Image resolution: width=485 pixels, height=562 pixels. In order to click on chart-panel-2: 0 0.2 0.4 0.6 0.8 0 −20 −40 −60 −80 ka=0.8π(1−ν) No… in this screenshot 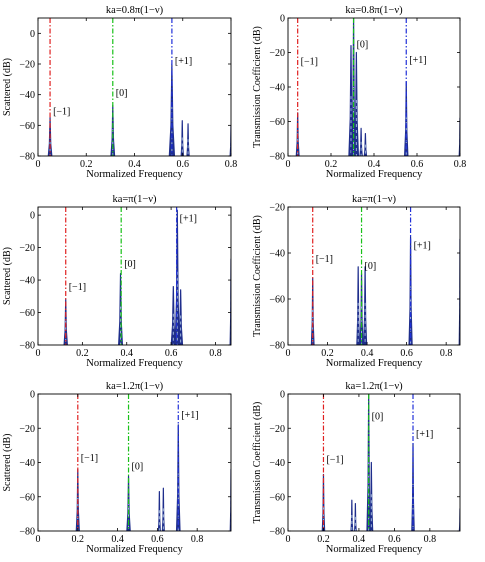, I will do `click(359, 92)`.